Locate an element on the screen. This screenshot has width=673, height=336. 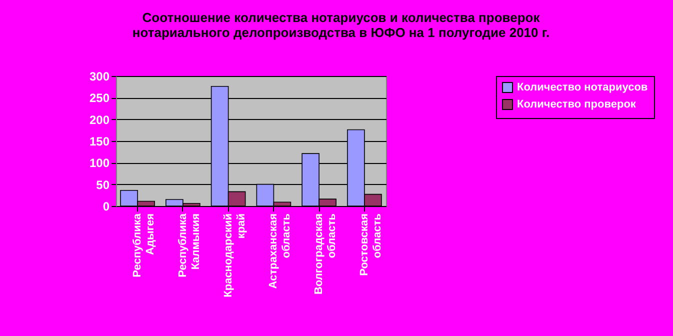
chart-title: Соотношение количества нотариусов и количества проверок нотариального делопроизводства в ЮФО на 1 полугодие 2010 г. is located at coordinates (341, 25).